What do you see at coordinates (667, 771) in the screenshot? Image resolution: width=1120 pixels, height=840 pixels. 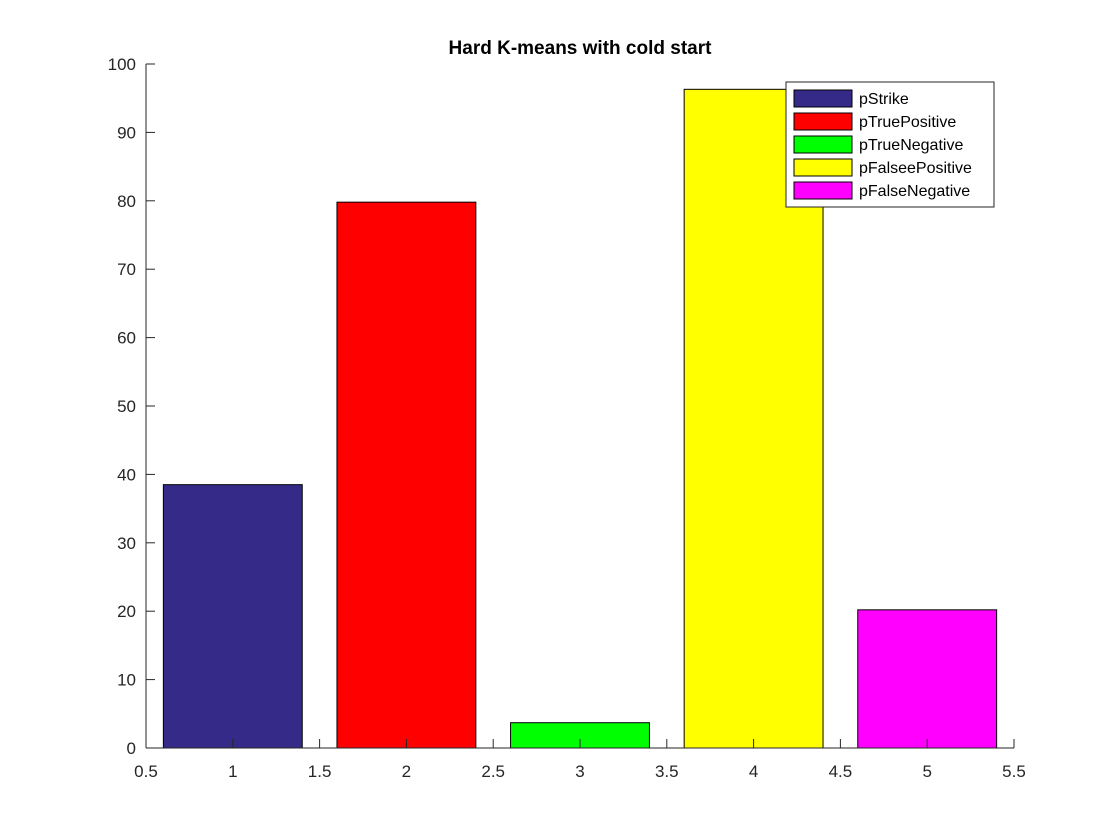 I see `x-tick-label: 3.5` at bounding box center [667, 771].